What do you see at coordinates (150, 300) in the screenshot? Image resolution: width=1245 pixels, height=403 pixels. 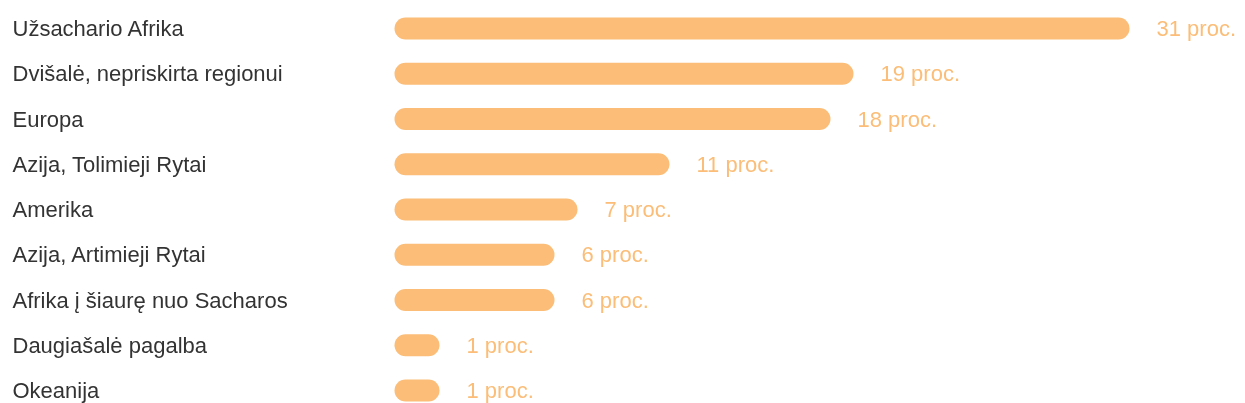 I see `y-tick-label: Afrika į šiaurę nuo Sacharos` at bounding box center [150, 300].